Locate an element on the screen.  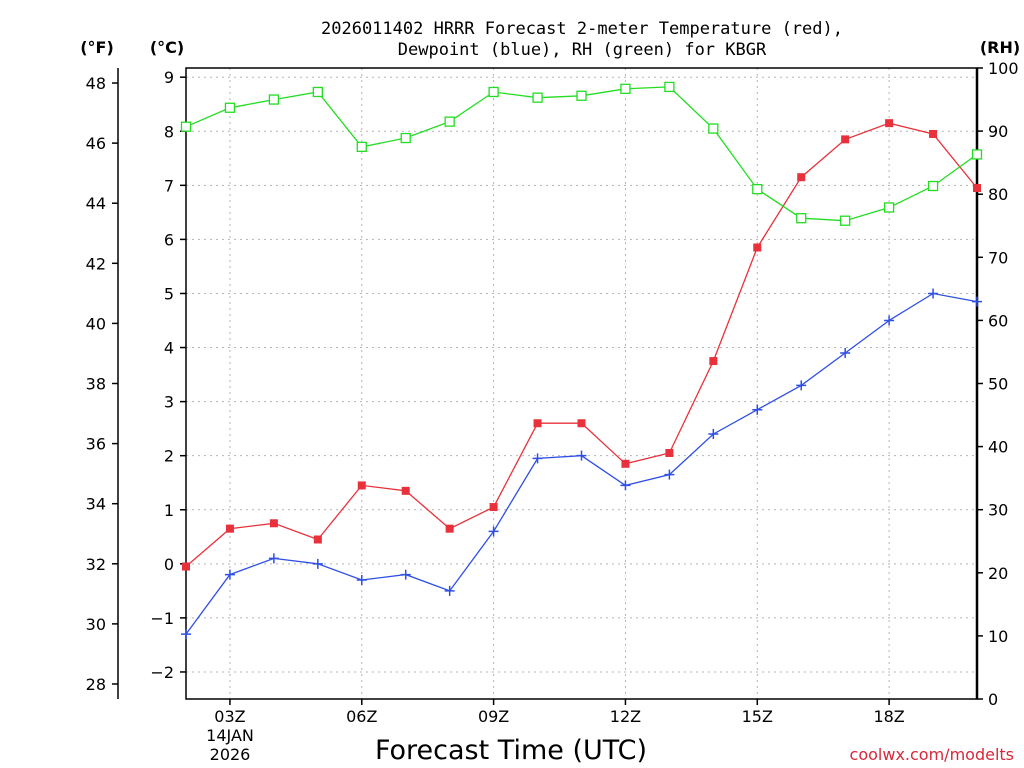
rh-tick-label: 80 is located at coordinates (998, 194).